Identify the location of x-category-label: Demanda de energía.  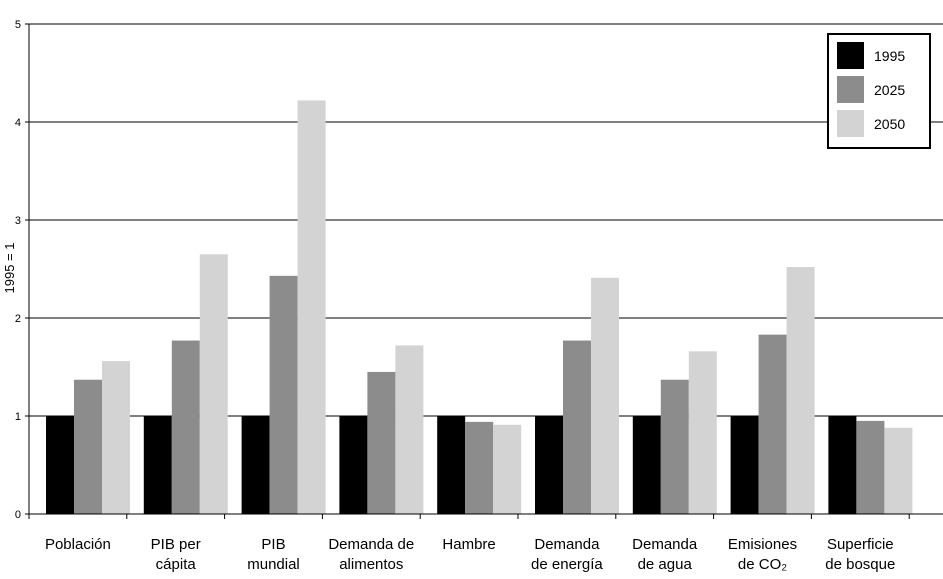
(567, 554).